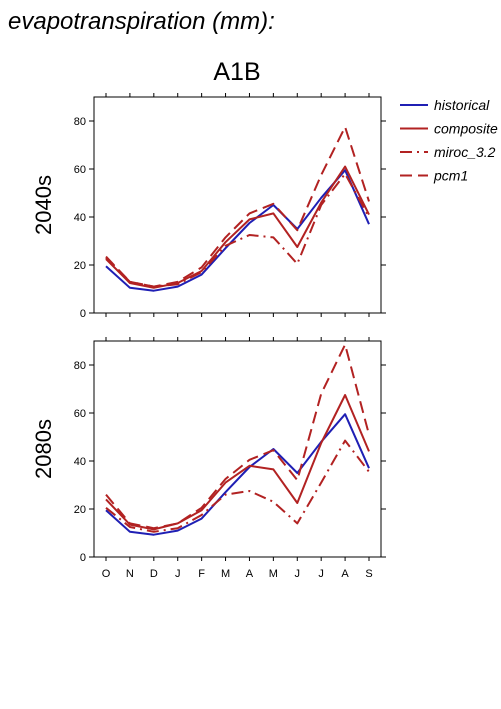  What do you see at coordinates (462, 105) in the screenshot?
I see `legend-label: historical` at bounding box center [462, 105].